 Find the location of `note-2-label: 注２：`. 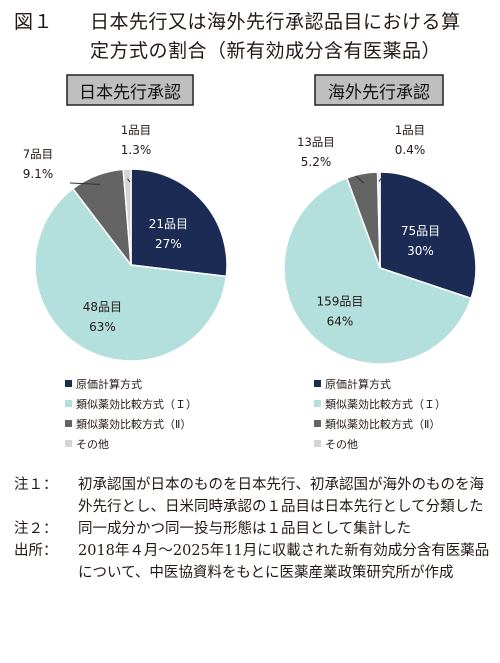

note-2-label: 注２： is located at coordinates (36, 529).